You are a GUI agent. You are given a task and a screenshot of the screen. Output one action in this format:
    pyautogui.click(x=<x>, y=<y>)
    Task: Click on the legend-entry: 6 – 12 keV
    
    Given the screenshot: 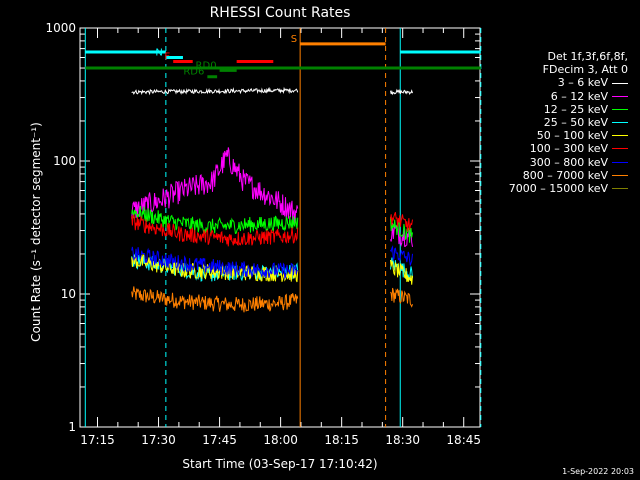 What is the action you would take?
    pyautogui.click(x=553, y=96)
    